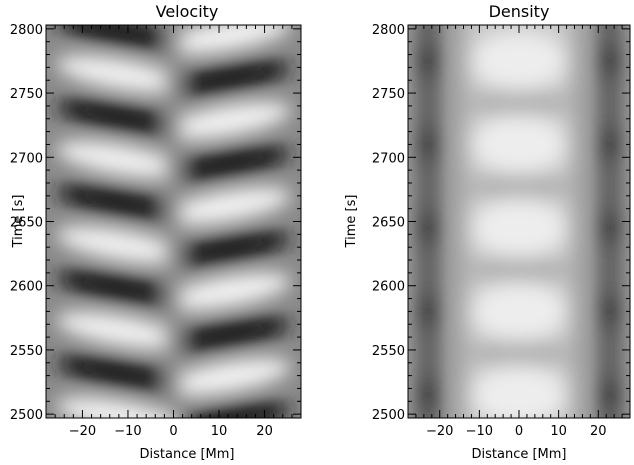  What do you see at coordinates (187, 11) in the screenshot?
I see `velocity-title: Velocity` at bounding box center [187, 11].